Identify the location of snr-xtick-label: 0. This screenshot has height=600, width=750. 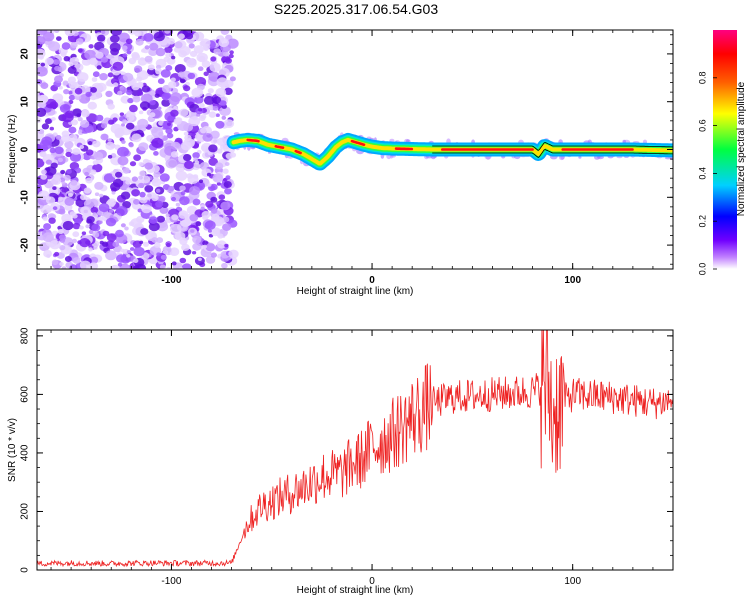
(372, 581).